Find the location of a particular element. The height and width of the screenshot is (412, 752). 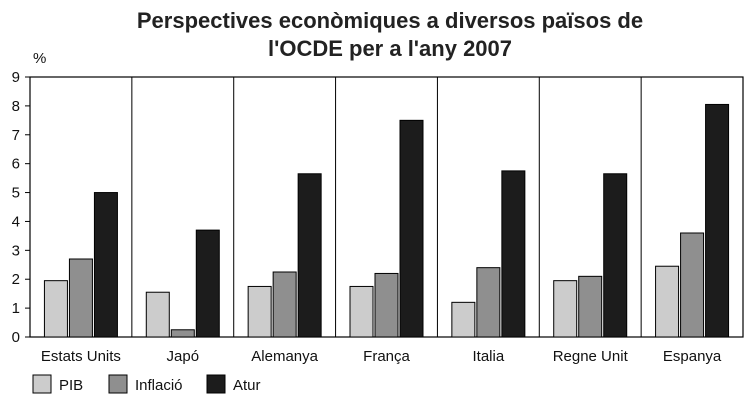

y-tick-label: 5 is located at coordinates (16, 193).